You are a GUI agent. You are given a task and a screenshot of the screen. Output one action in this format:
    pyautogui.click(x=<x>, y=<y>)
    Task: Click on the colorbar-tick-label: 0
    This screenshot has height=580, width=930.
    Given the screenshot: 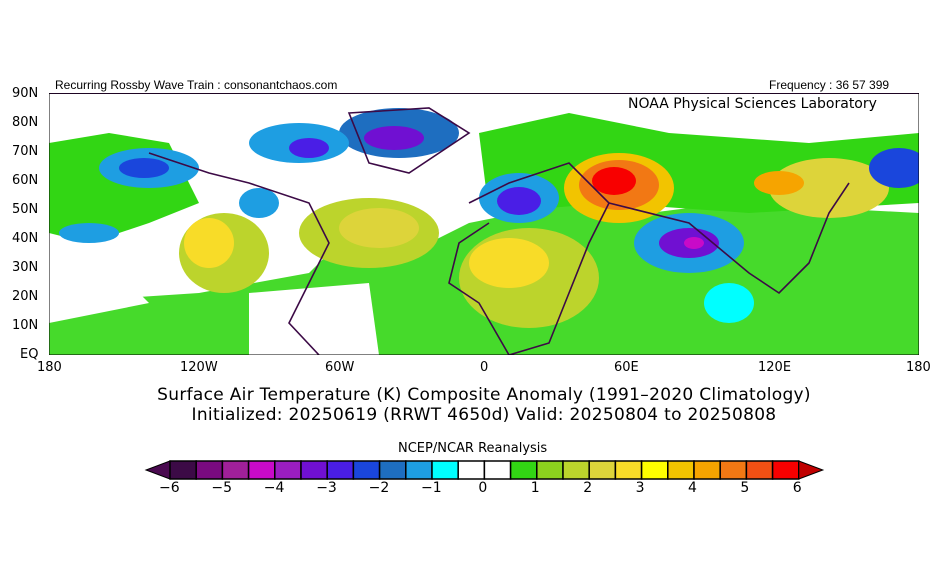 What is the action you would take?
    pyautogui.click(x=483, y=488)
    